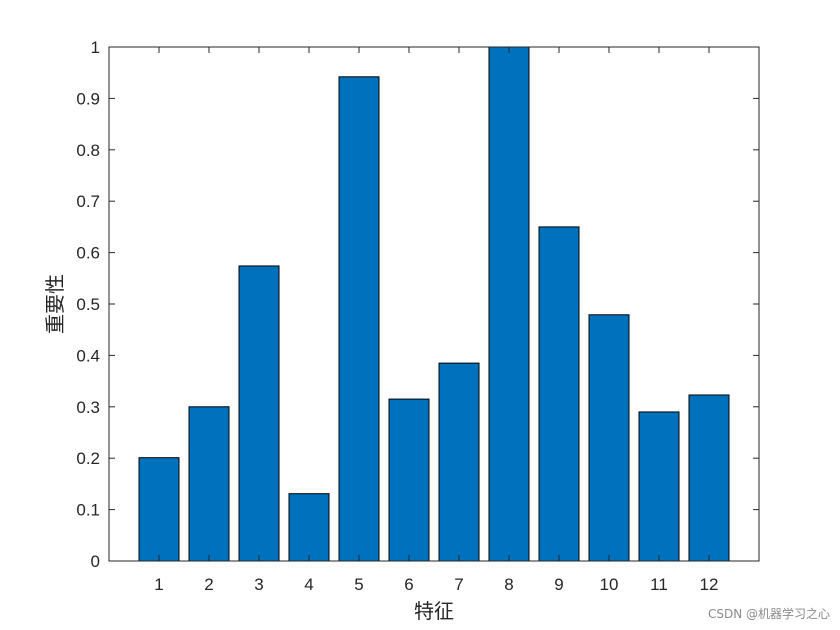  What do you see at coordinates (88, 150) in the screenshot?
I see `y-tick-label: 0.8` at bounding box center [88, 150].